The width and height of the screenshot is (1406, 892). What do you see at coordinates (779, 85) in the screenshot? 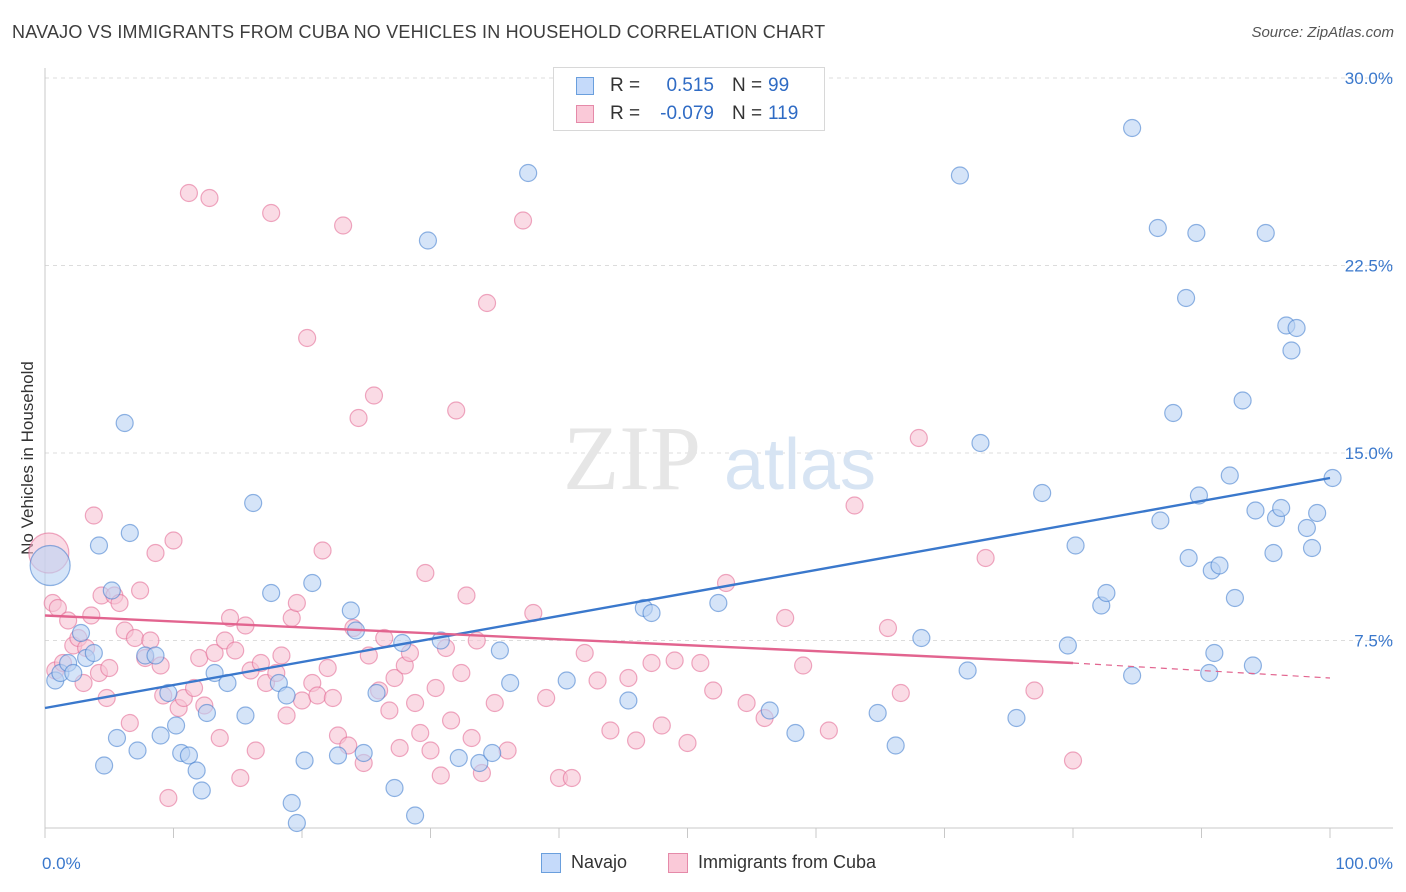
I see `n-value: 99` at bounding box center [779, 85].